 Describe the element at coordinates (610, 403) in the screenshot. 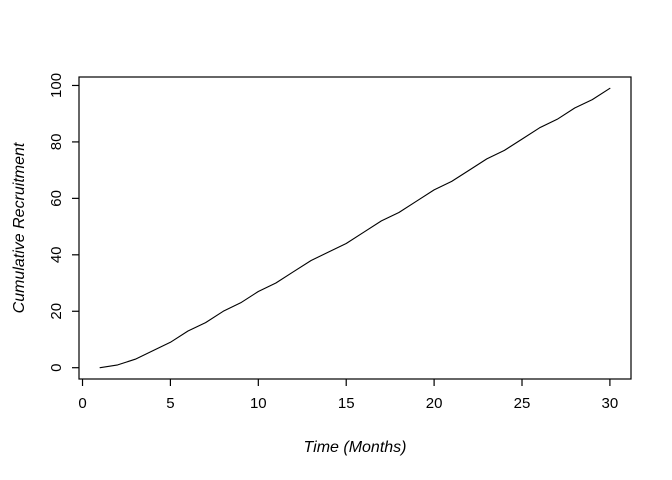

I see `x-tick-label: 30` at that location.